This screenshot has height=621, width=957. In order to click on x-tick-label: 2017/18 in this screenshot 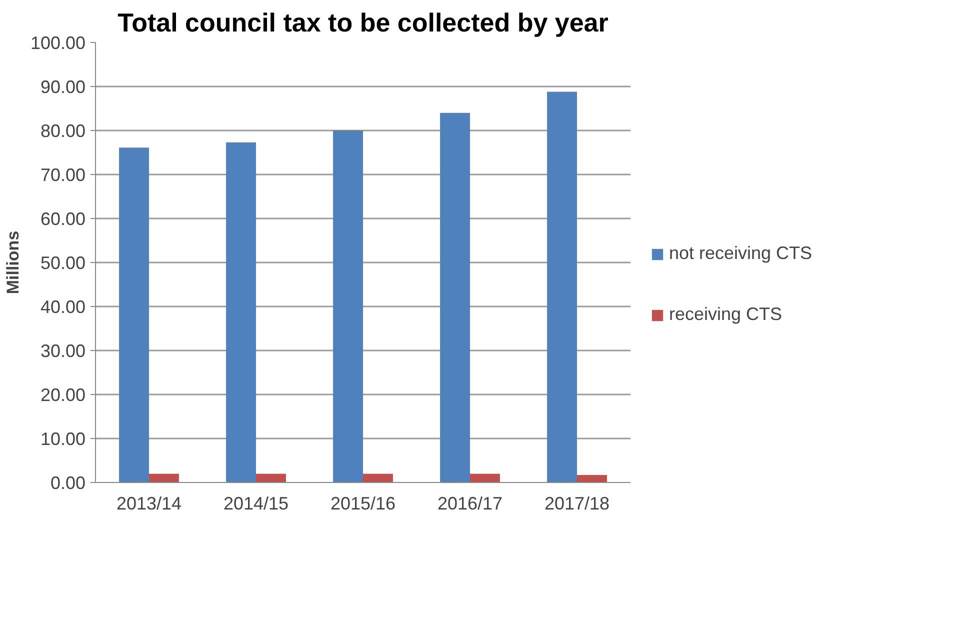, I will do `click(577, 504)`.